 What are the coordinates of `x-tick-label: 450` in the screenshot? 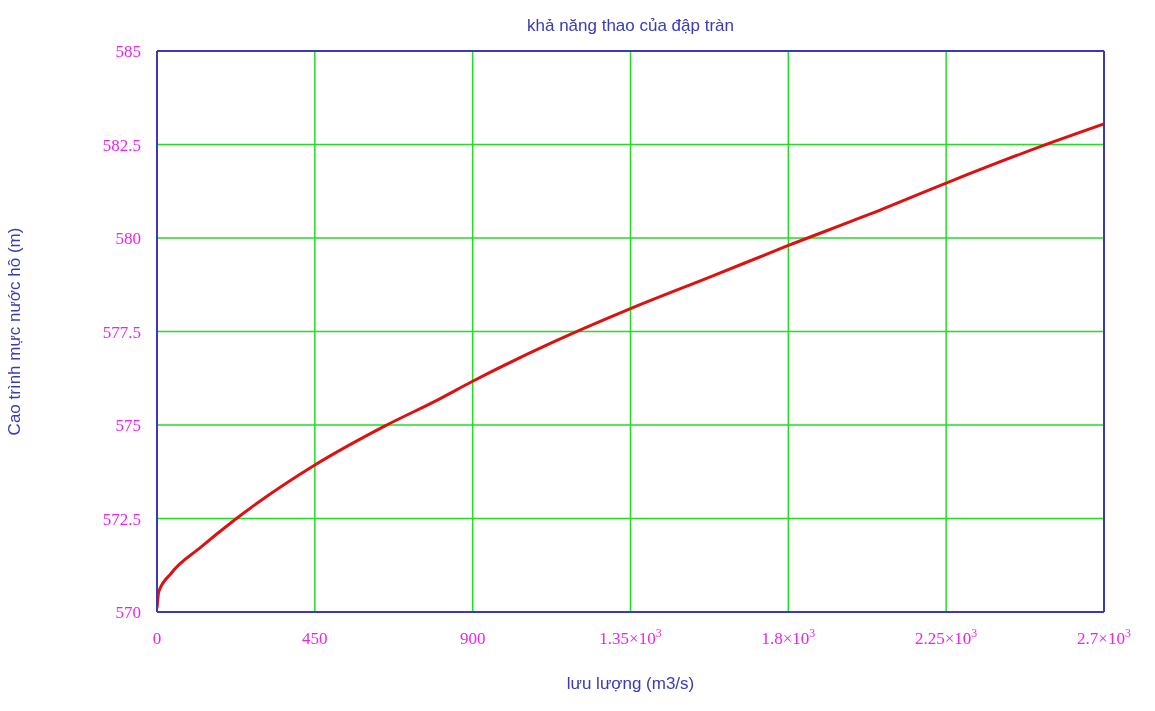 It's located at (315, 638).